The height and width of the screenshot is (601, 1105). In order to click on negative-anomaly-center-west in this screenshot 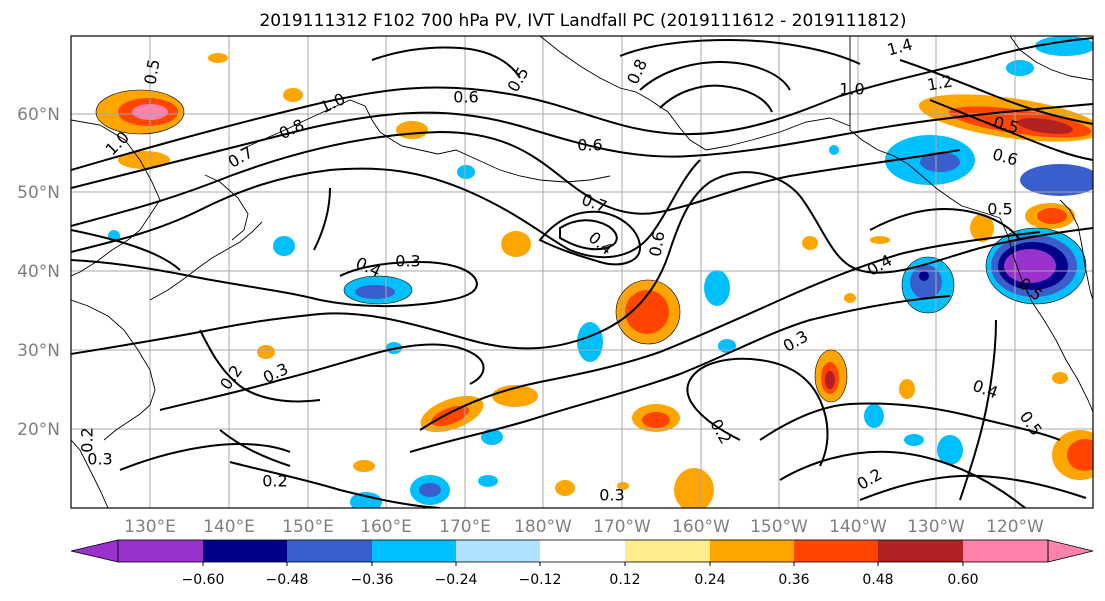, I will do `click(378, 290)`.